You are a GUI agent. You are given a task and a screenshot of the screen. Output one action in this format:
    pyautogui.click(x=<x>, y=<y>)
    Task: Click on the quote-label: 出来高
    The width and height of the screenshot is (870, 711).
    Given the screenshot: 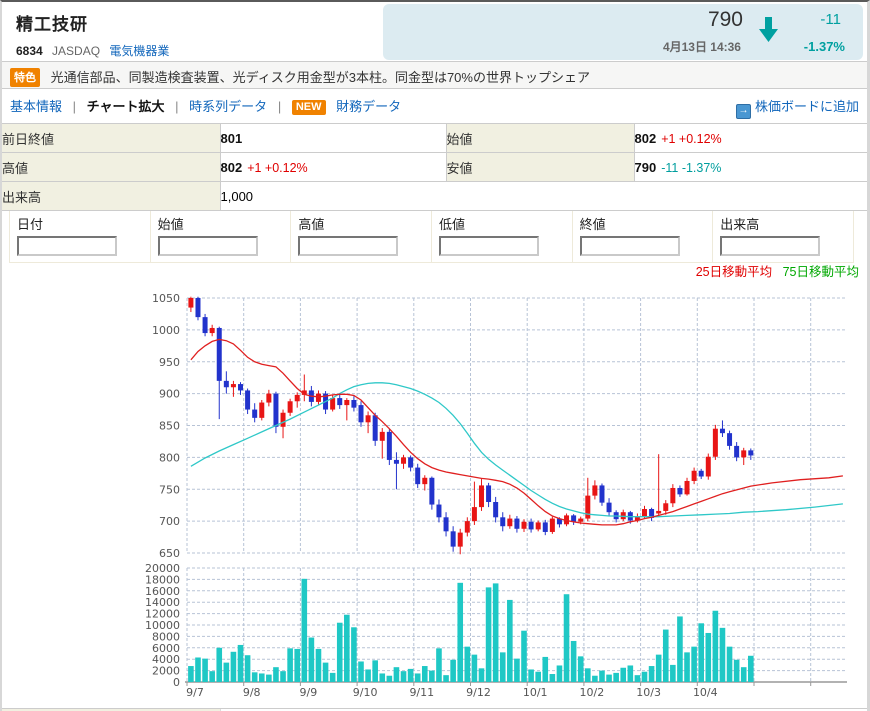 What is the action you would take?
    pyautogui.click(x=111, y=196)
    